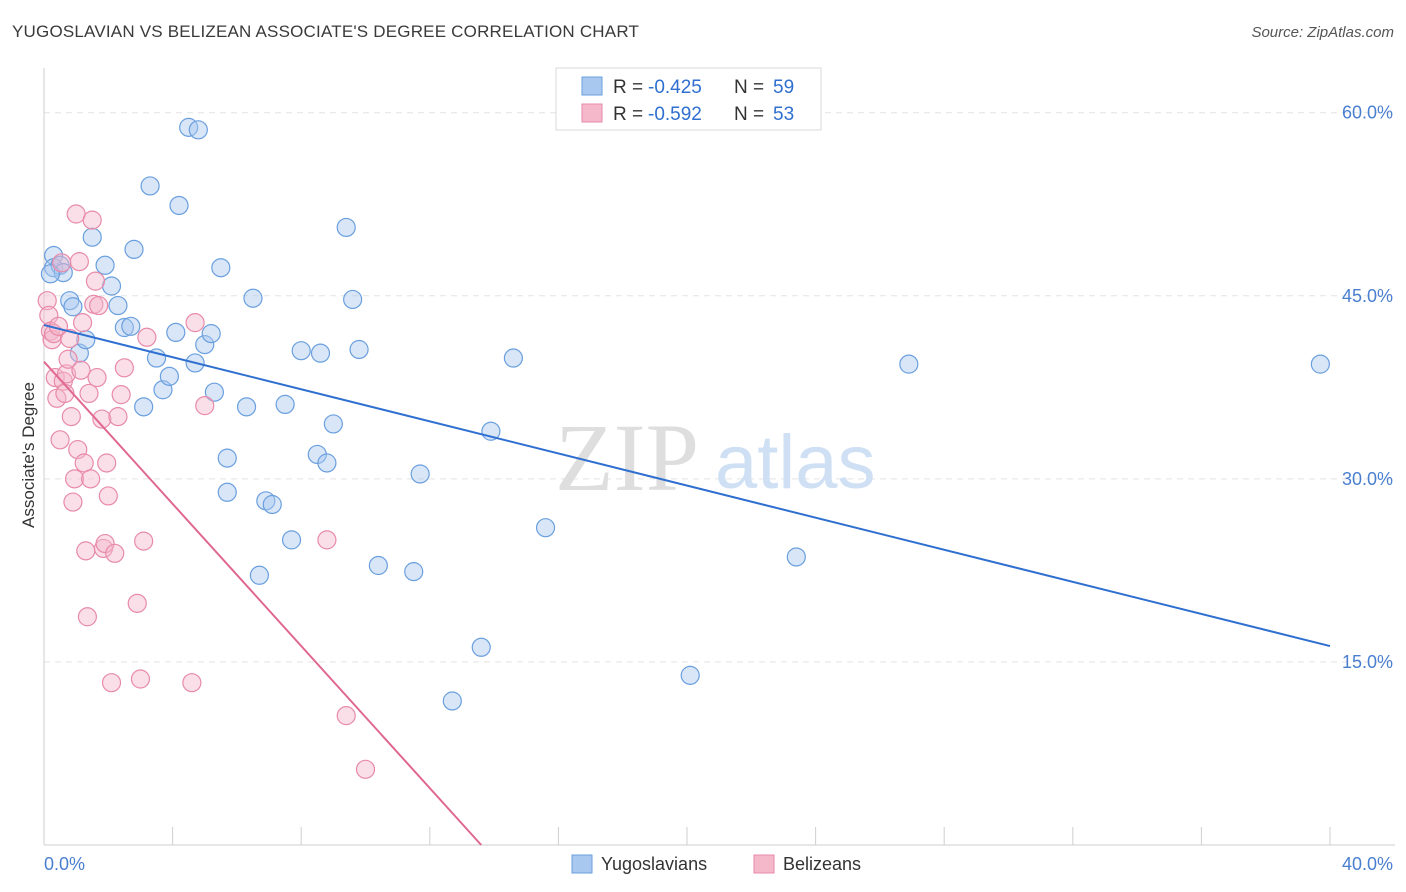  I want to click on watermark-zip: ZIP, so click(627, 457).